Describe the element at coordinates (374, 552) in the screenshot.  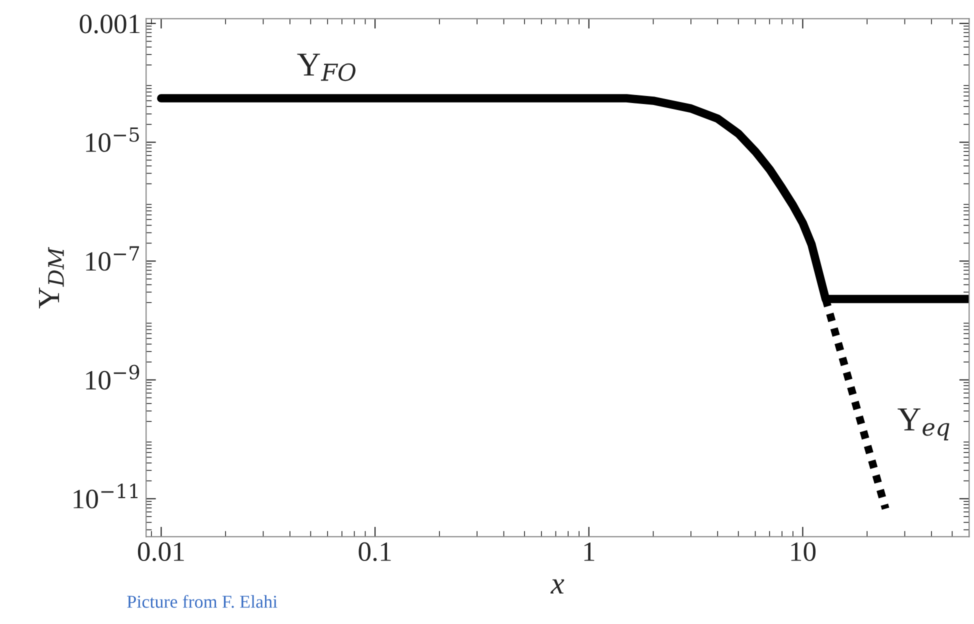
I see `x-tick-label: 0.1` at that location.